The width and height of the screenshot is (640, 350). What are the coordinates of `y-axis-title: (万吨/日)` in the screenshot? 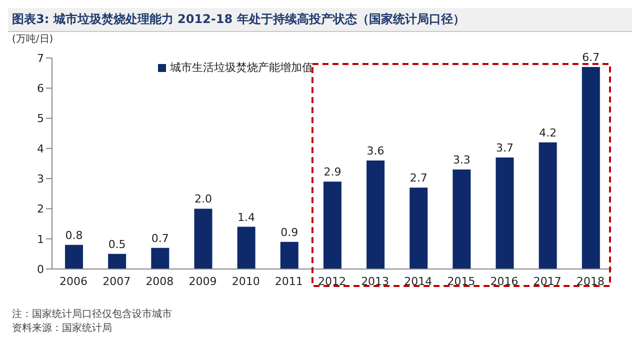 It's located at (33, 39).